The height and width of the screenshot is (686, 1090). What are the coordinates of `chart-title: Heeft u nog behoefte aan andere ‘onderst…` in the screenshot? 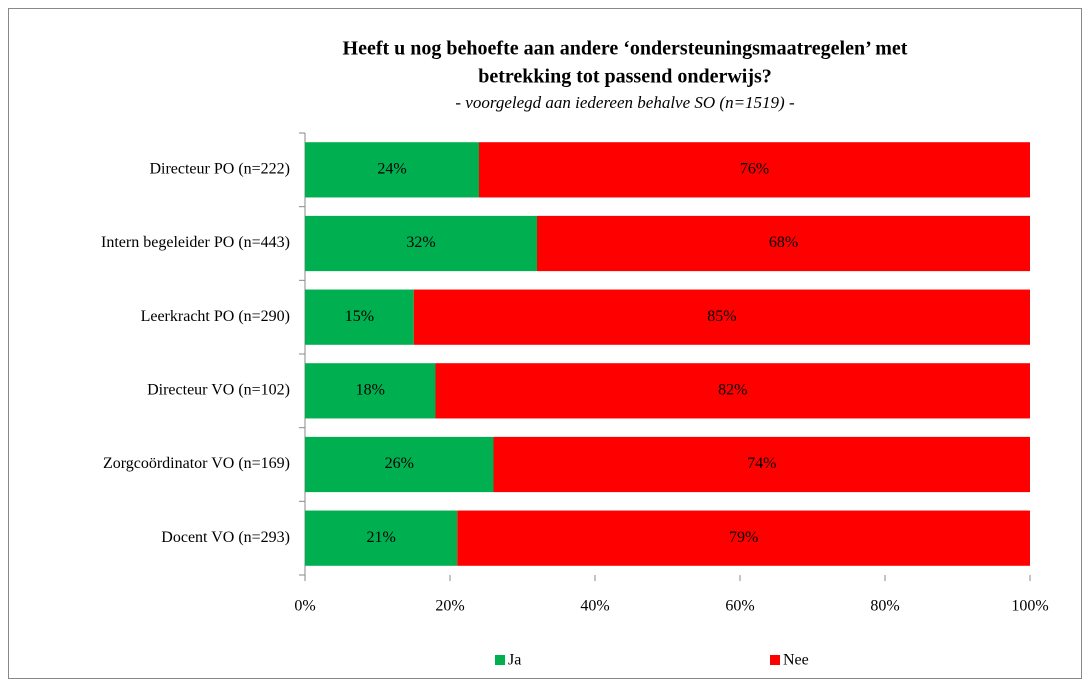 It's located at (625, 49).